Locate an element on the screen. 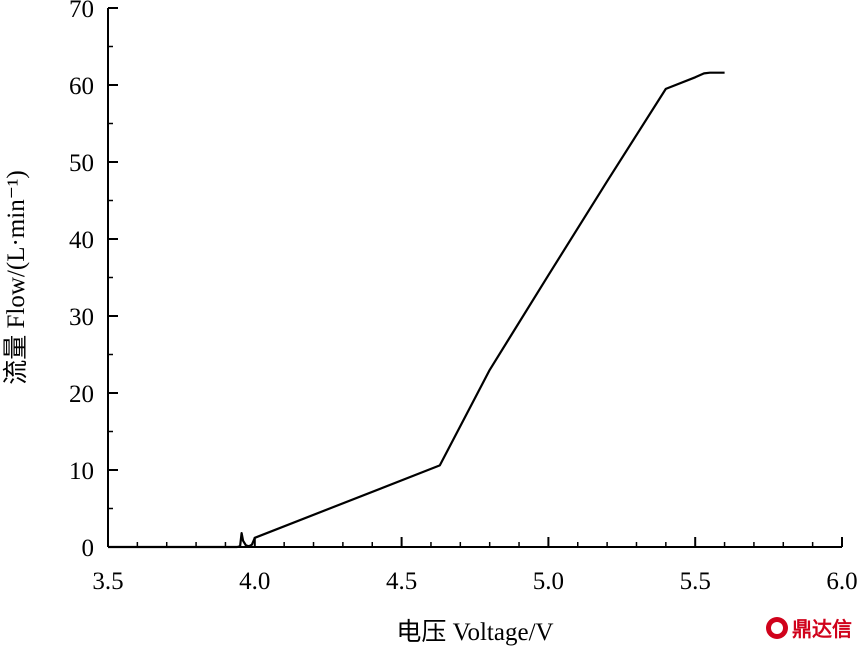 The height and width of the screenshot is (648, 860). x-tick-label: 5.0 is located at coordinates (548, 581).